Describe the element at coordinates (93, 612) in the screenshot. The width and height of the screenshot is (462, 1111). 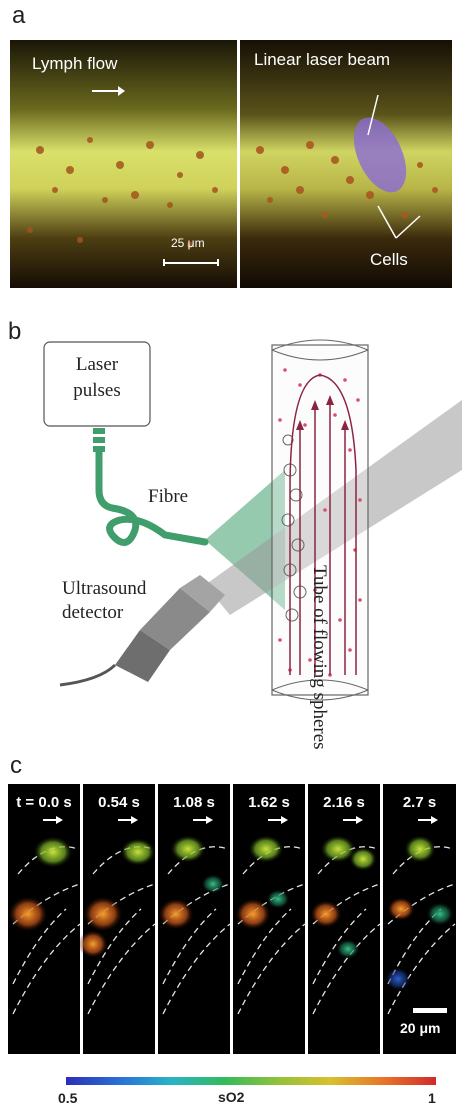
I see `detector-label-line2: detector` at that location.